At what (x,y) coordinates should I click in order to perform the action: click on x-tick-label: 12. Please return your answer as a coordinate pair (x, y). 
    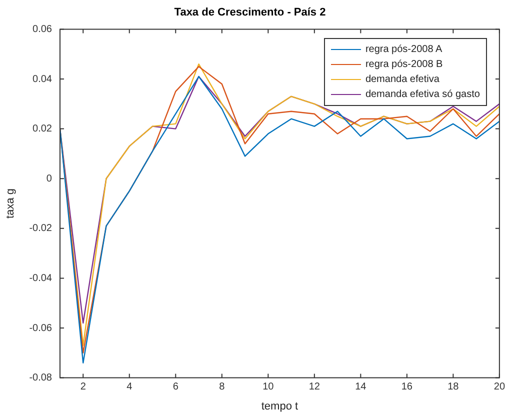
    Looking at the image, I should click on (314, 387).